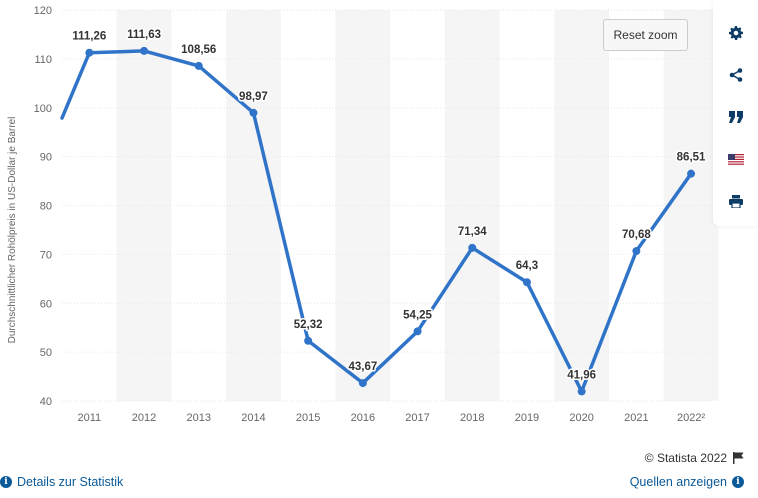  What do you see at coordinates (308, 418) in the screenshot?
I see `x-tick-label: 2015` at bounding box center [308, 418].